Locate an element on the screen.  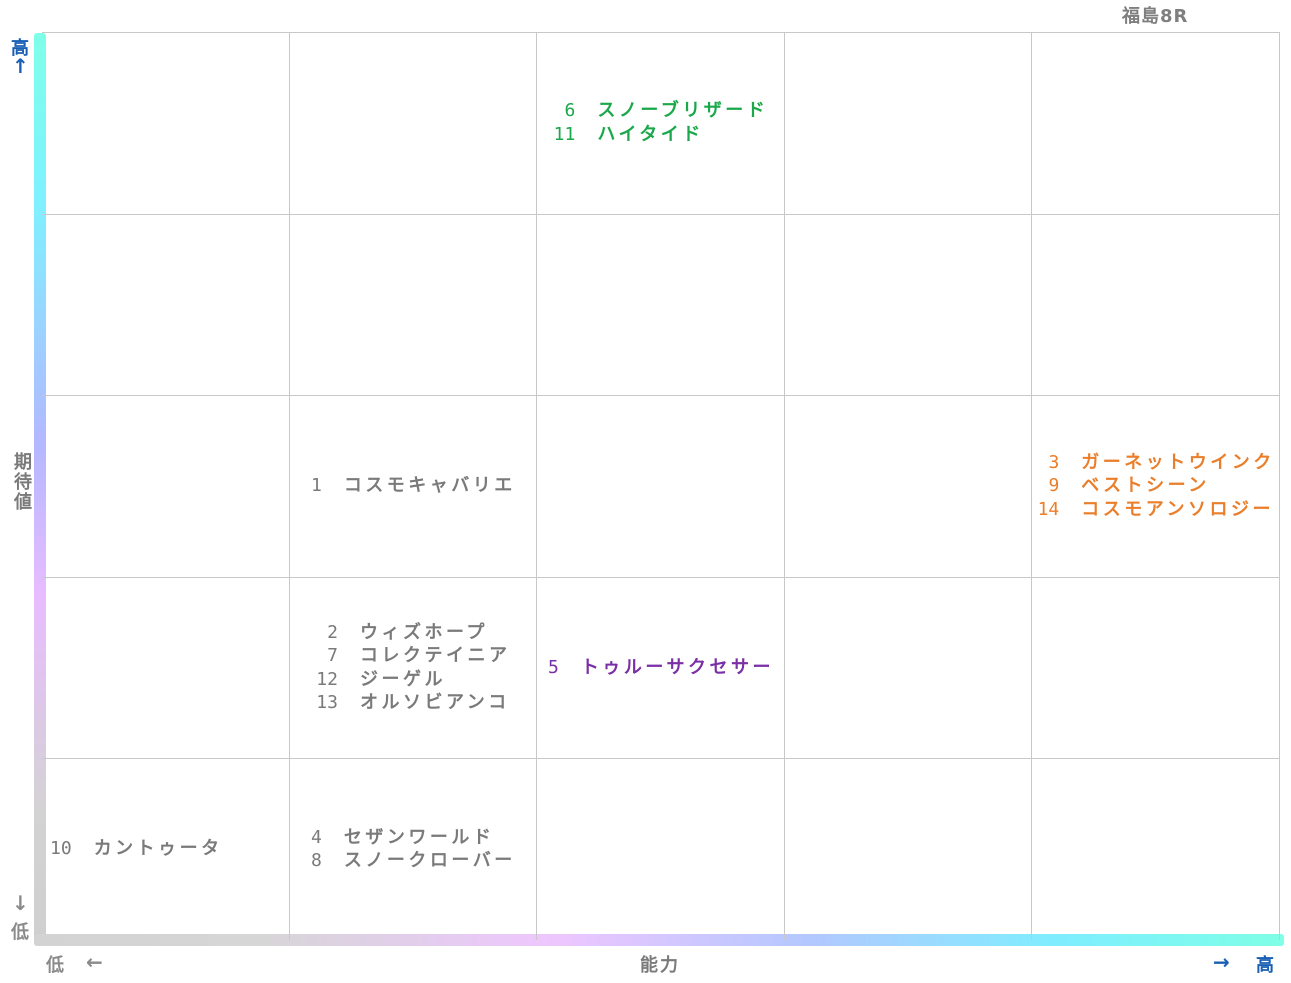
x-axis-high-label: 高 is located at coordinates (1265, 965).